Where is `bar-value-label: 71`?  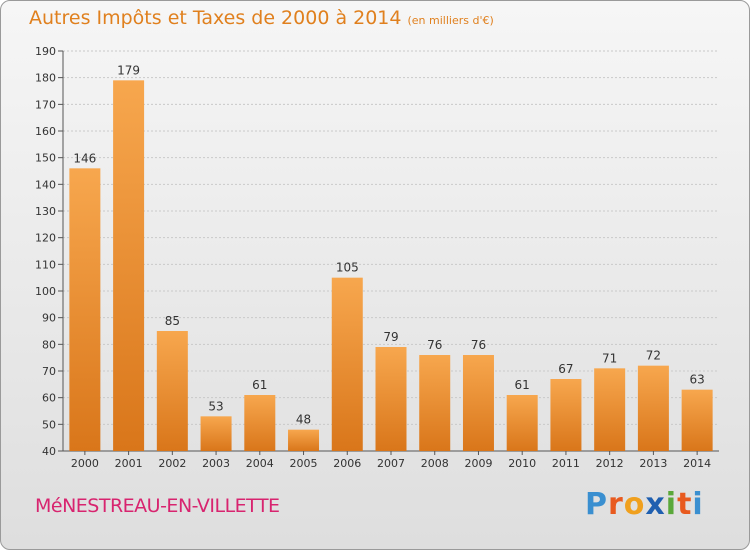
bar-value-label: 71 is located at coordinates (609, 358).